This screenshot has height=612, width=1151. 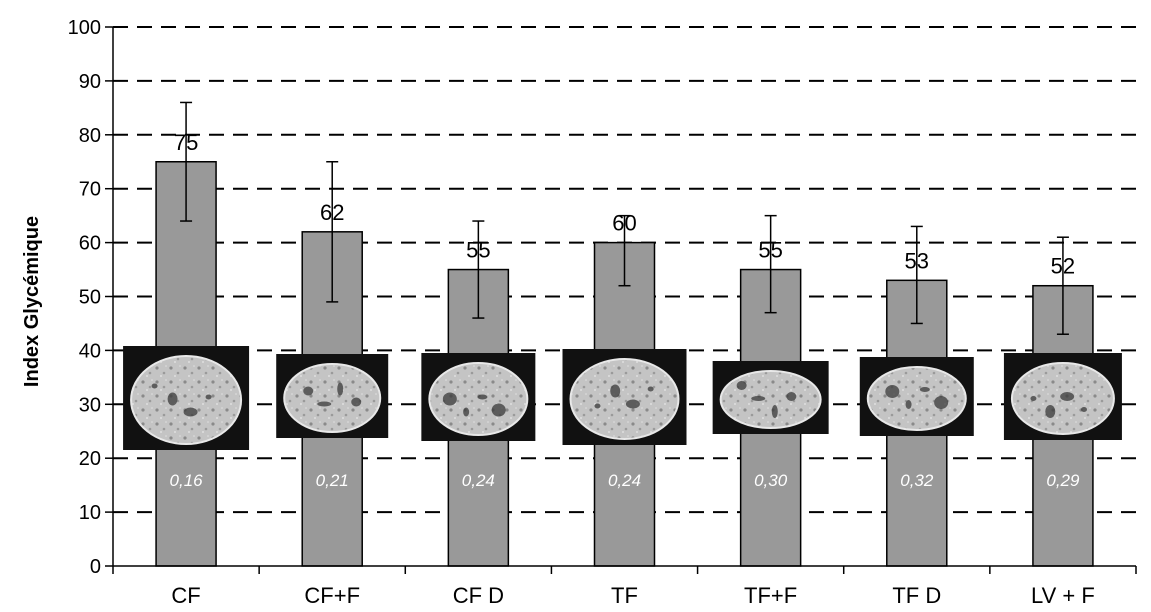 What do you see at coordinates (332, 212) in the screenshot?
I see `value-label: 62` at bounding box center [332, 212].